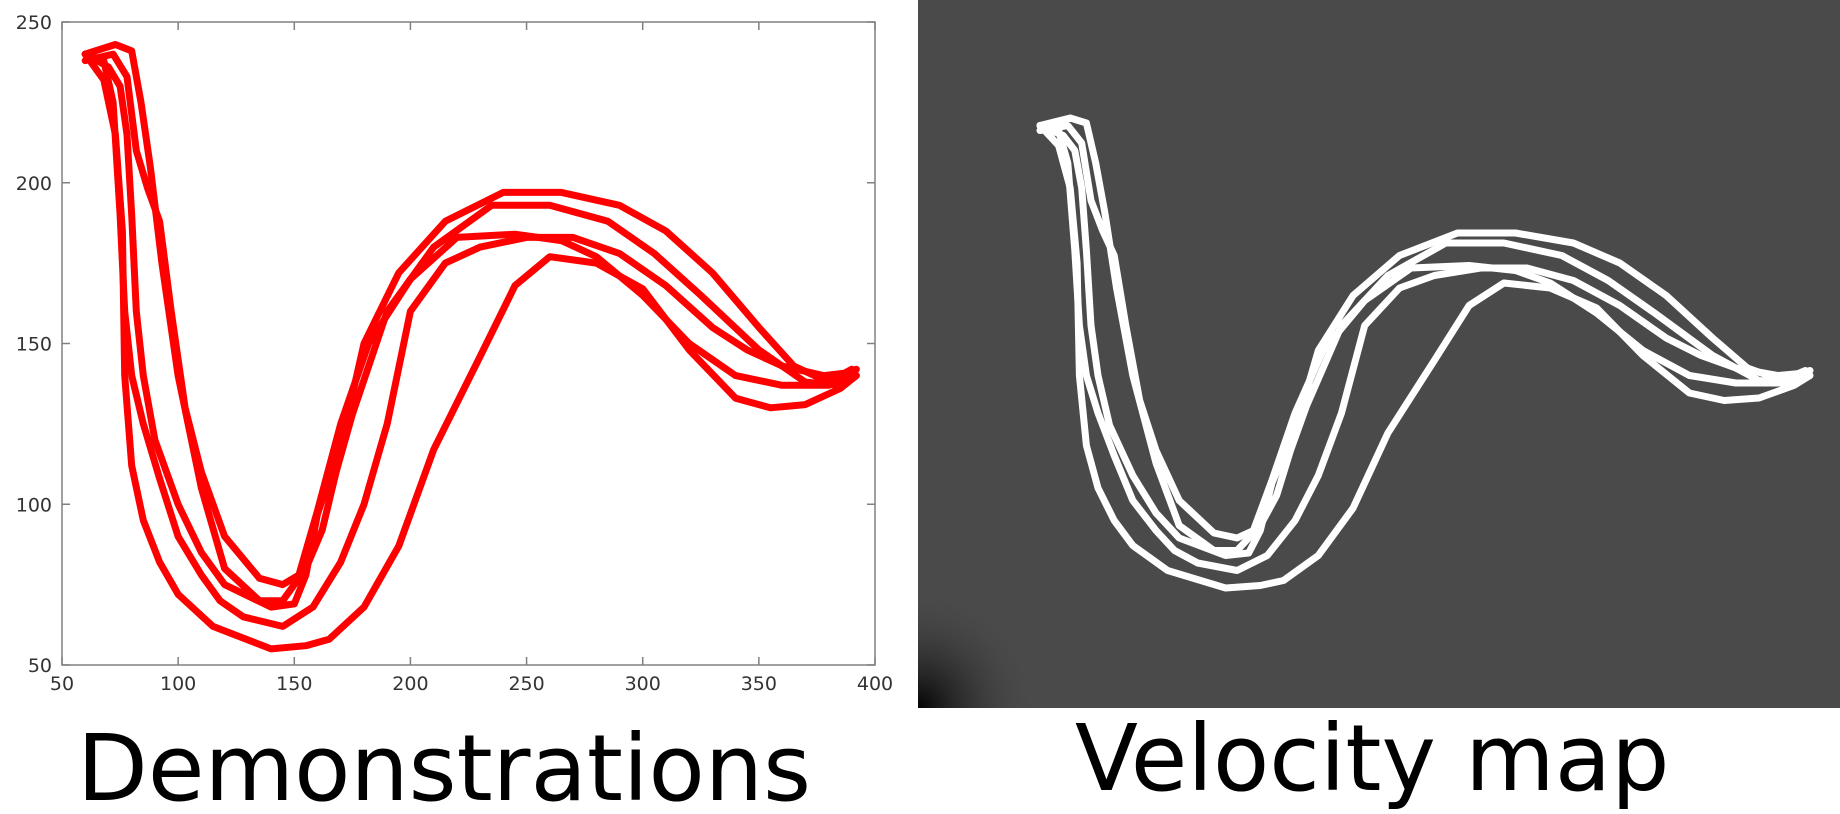  Describe the element at coordinates (178, 684) in the screenshot. I see `x-tick-label: 100` at that location.